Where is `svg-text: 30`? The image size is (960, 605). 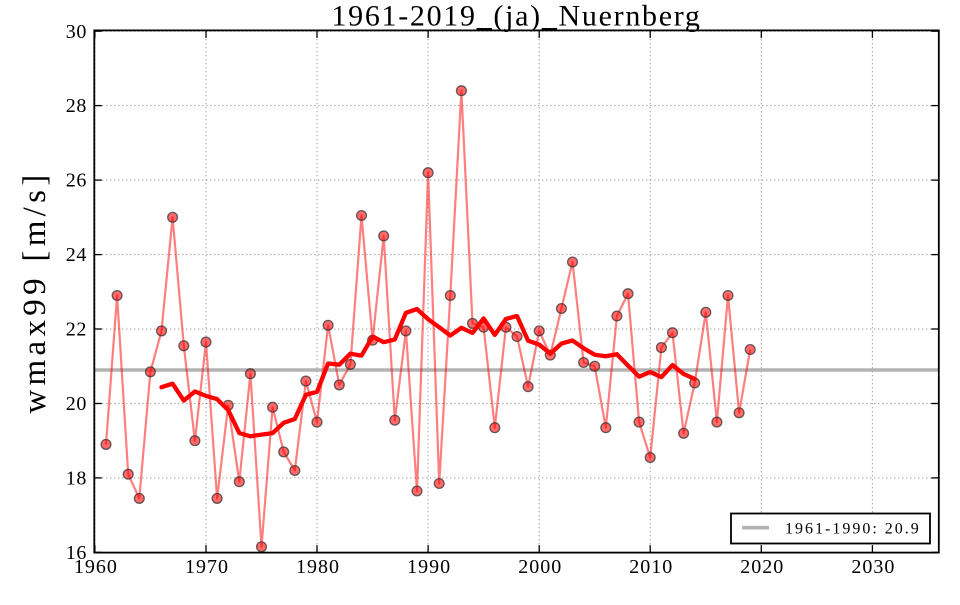 svg-text: 30 is located at coordinates (76, 32).